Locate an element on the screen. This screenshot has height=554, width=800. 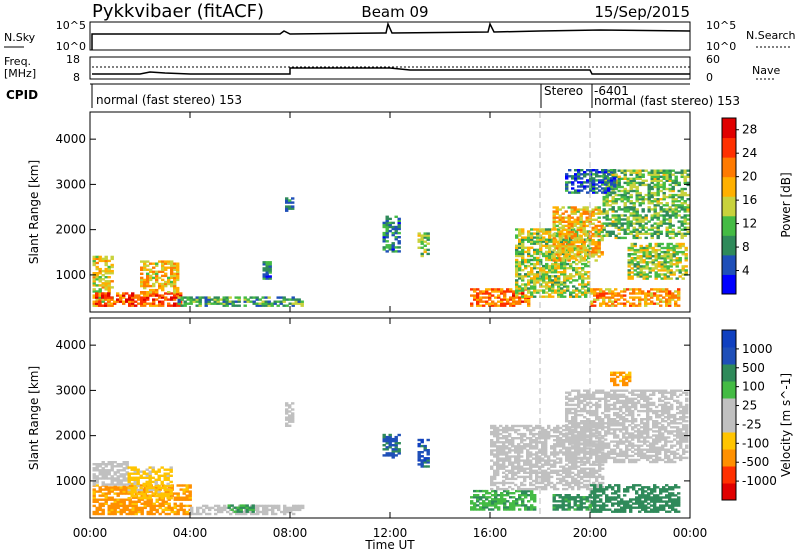
station-title: Pykkvibaer (fitACF) is located at coordinates (178, 11).